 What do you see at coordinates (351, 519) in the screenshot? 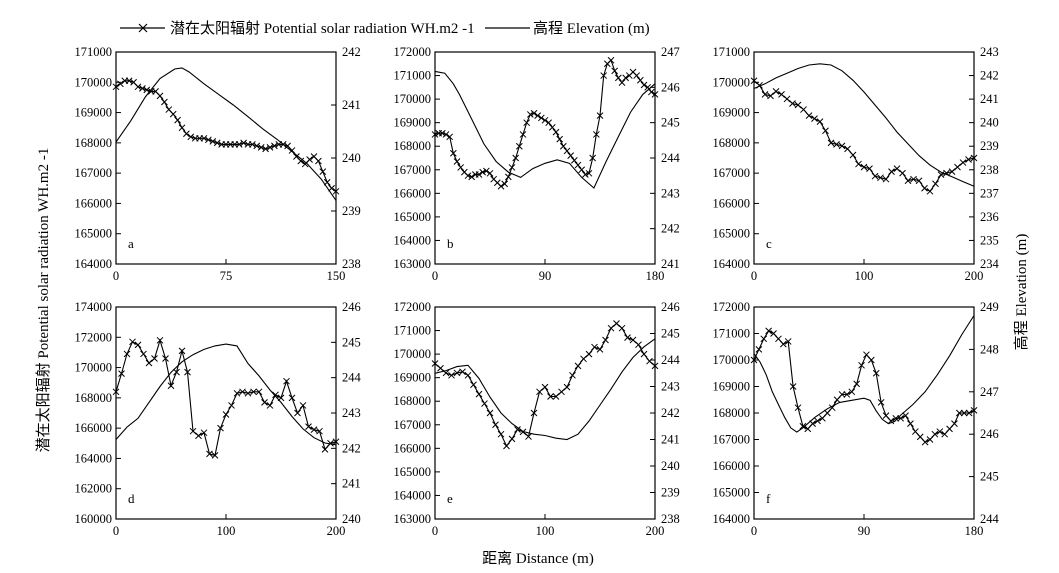
I see `right-tick-label-d-0: 240` at bounding box center [351, 519].